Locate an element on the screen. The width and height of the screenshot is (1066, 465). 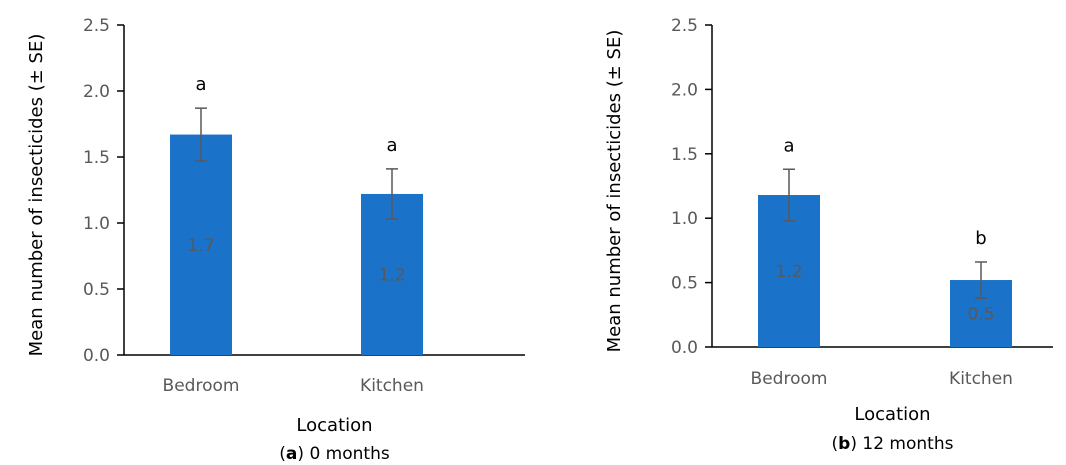
caption-text: ) 0 months is located at coordinates (343, 454).